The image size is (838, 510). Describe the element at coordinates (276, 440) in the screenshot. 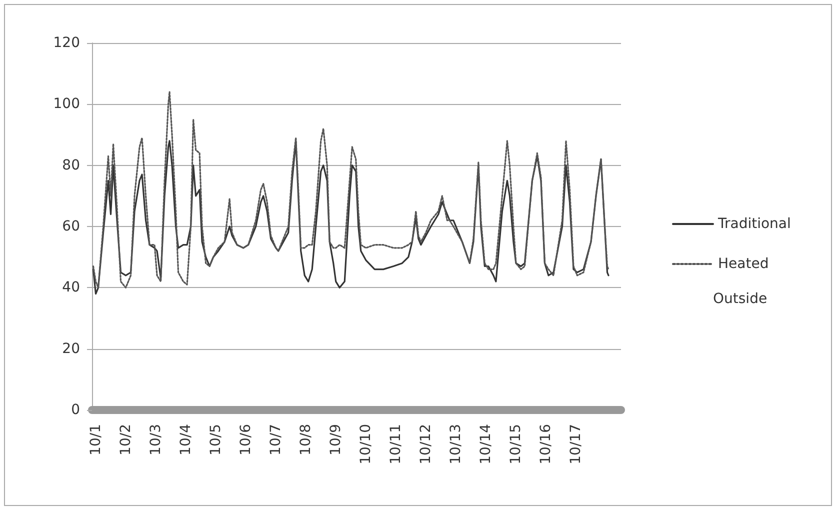

I see `x-tick-label: 10/7` at that location.